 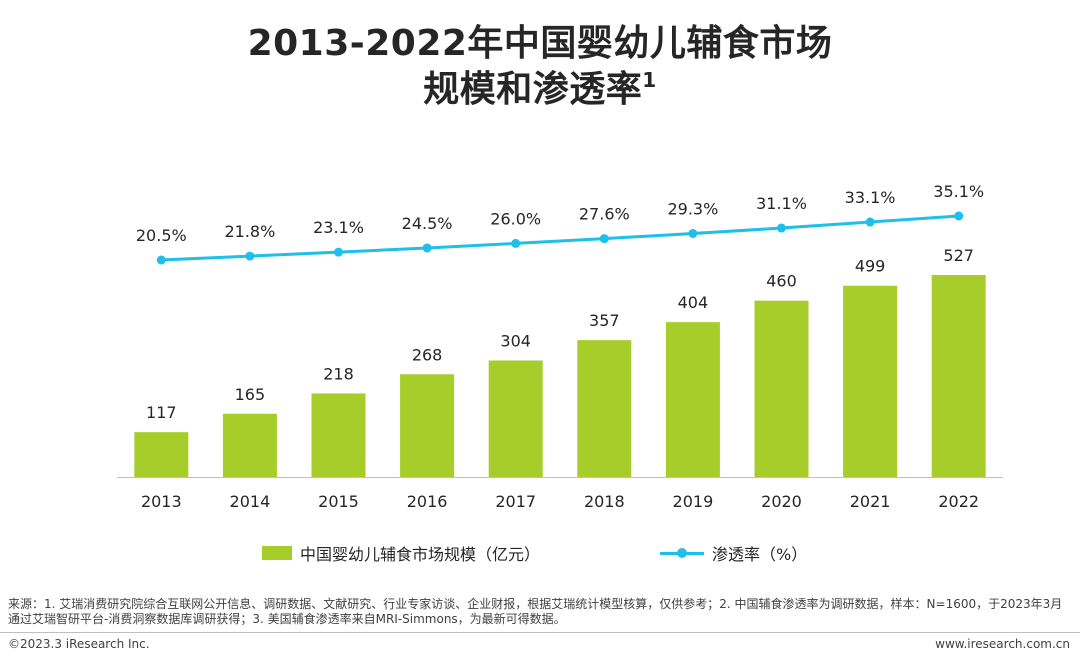 What do you see at coordinates (604, 501) in the screenshot?
I see `x-tick-label-2018: 2018` at bounding box center [604, 501].